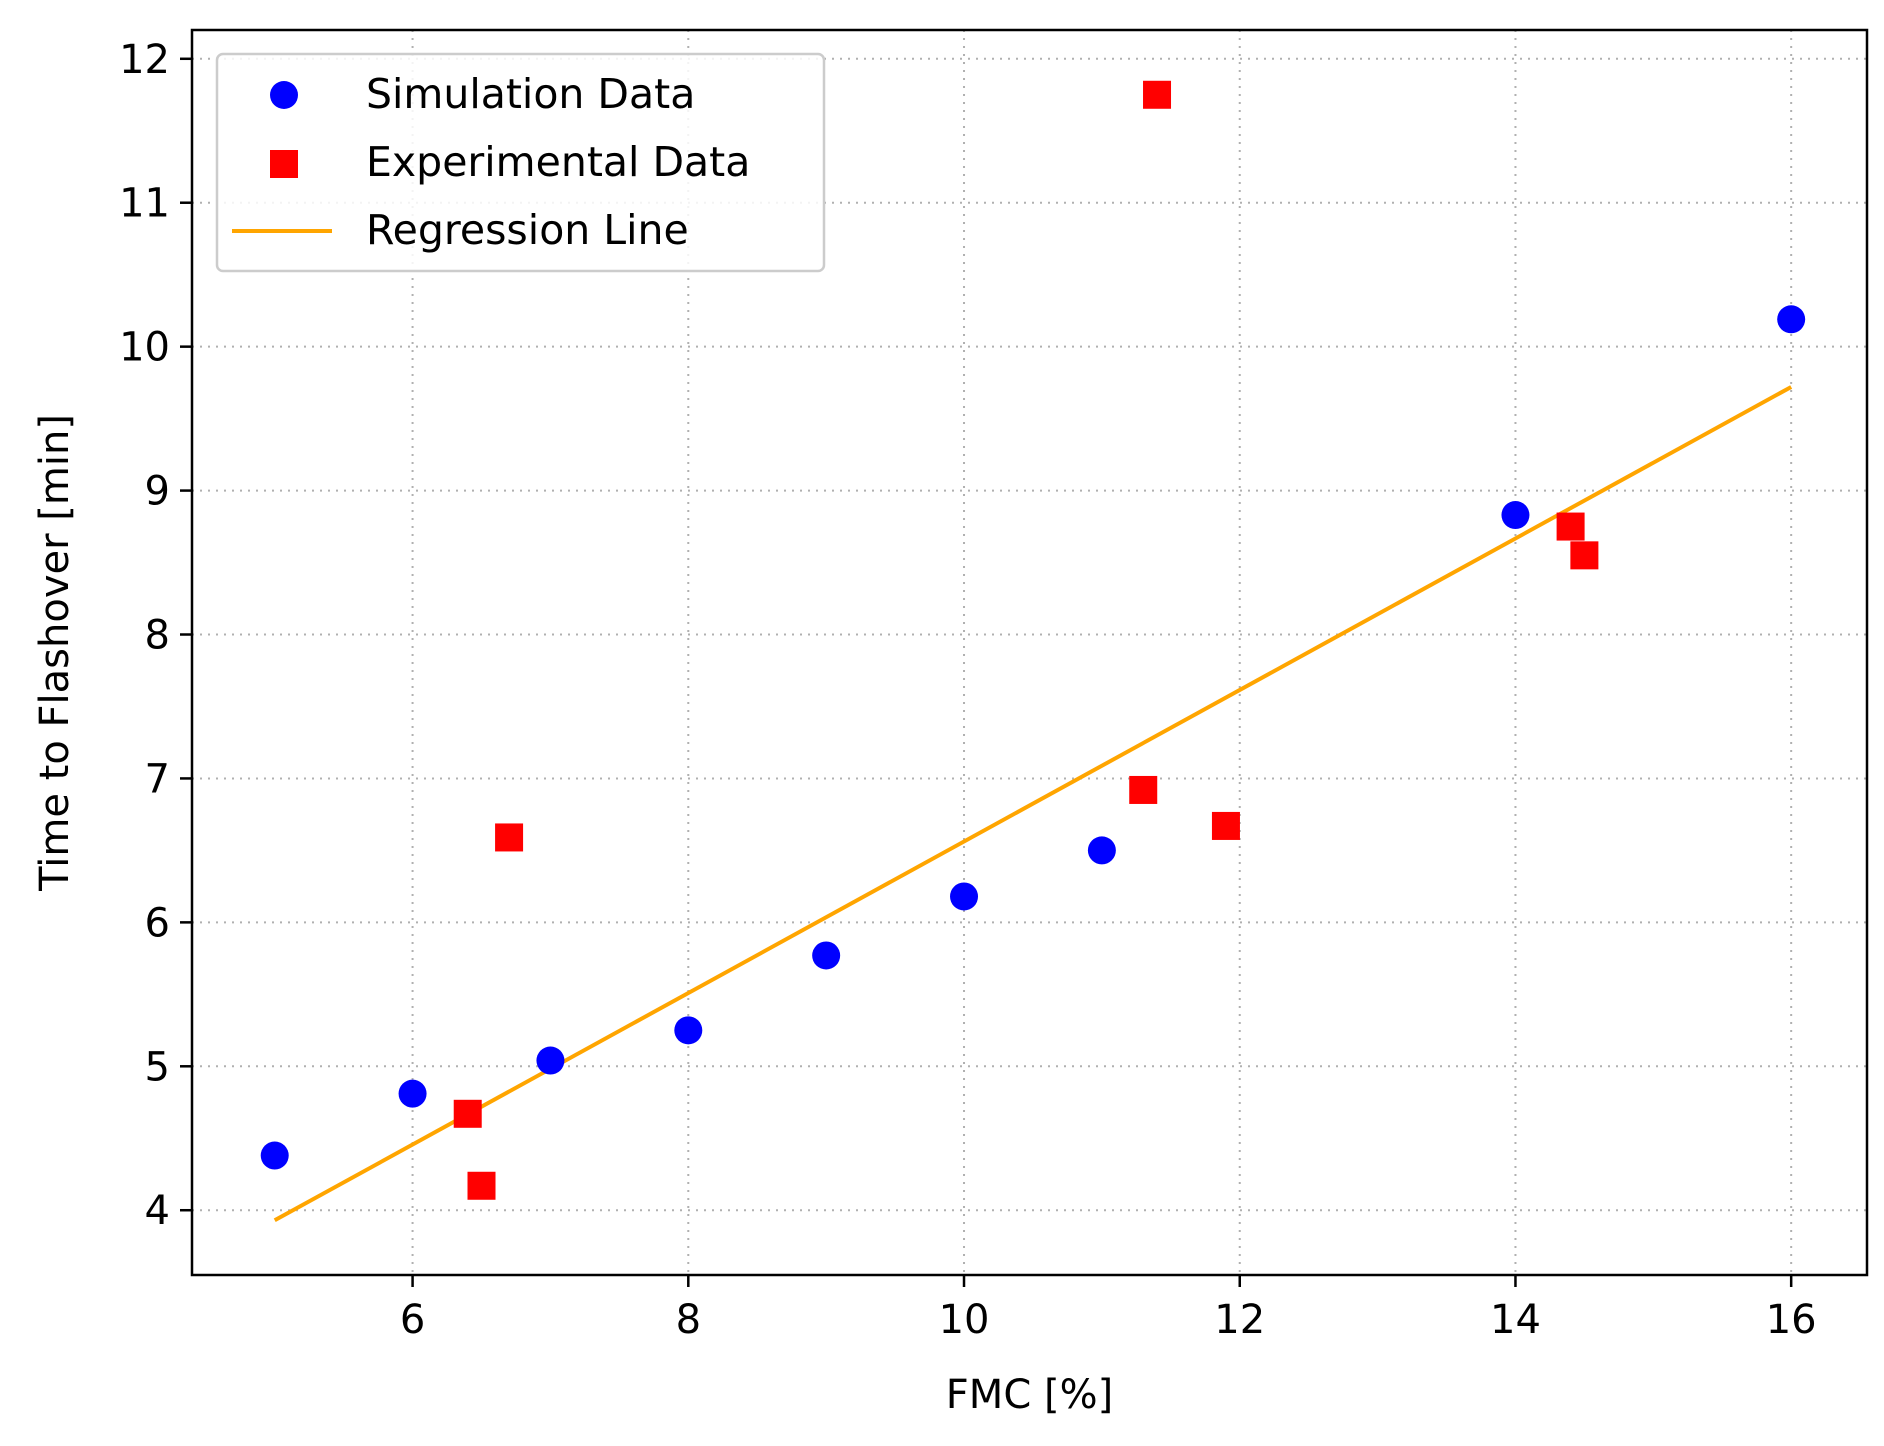  I want to click on legend-marker-experimental, so click(284, 164).